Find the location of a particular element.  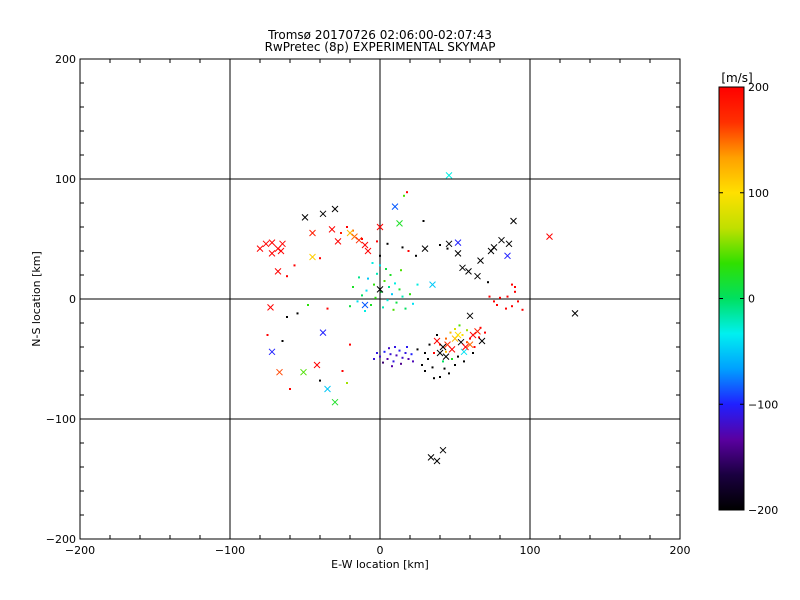

chart-title: Tromsø 20170726 02:06:00-02:07:43 is located at coordinates (380, 35).